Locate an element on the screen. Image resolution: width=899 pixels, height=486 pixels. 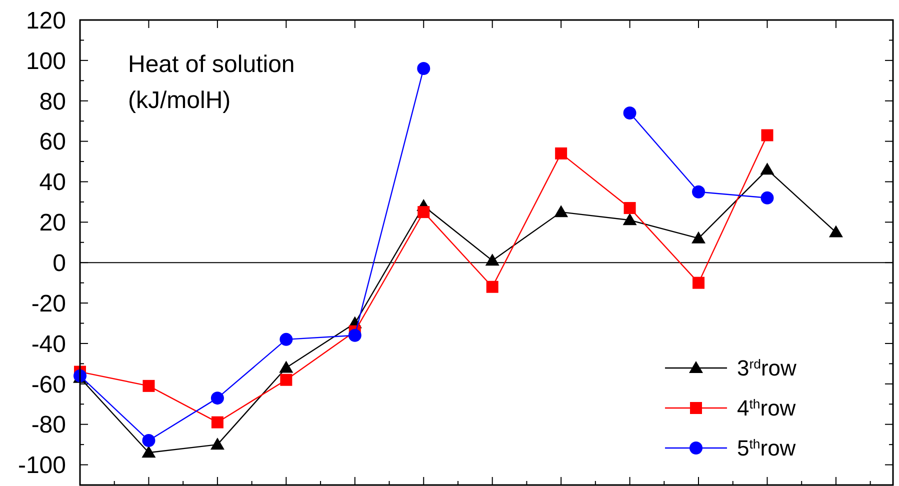
y-tick-label: 40 is located at coordinates (52, 182).